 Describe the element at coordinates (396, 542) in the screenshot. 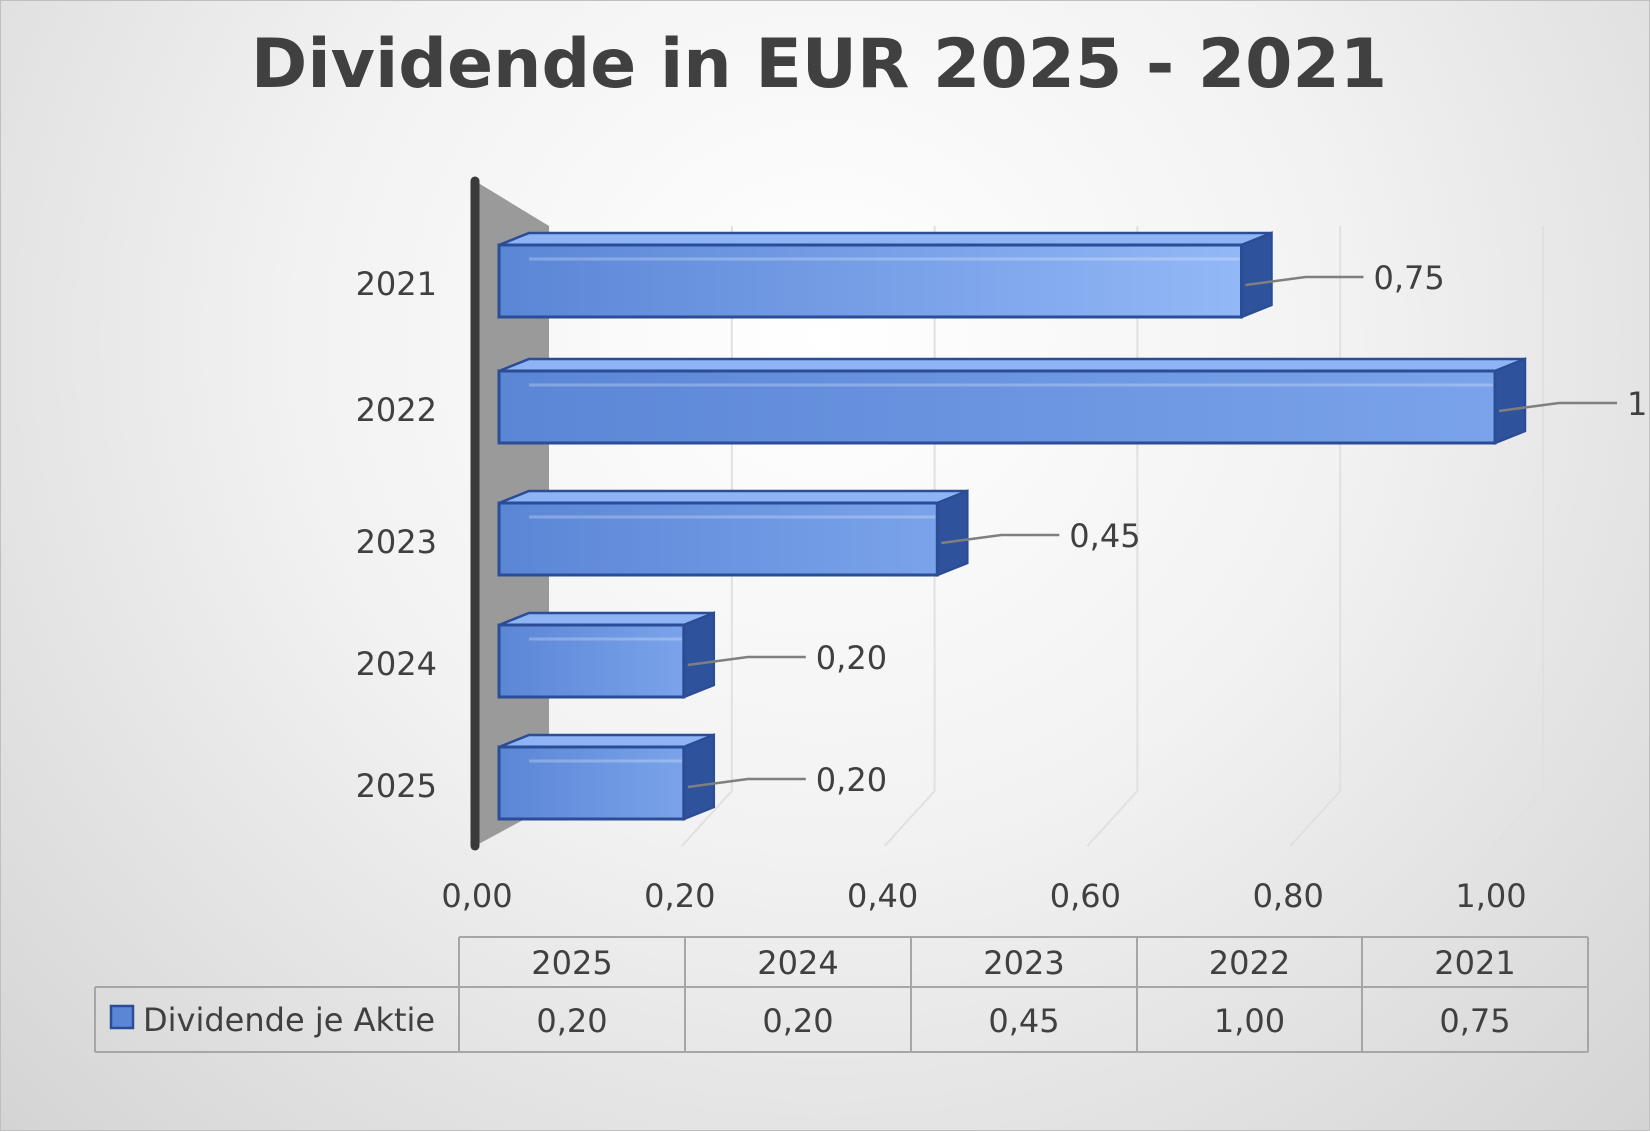

I see `y-tick-label: 2023` at that location.